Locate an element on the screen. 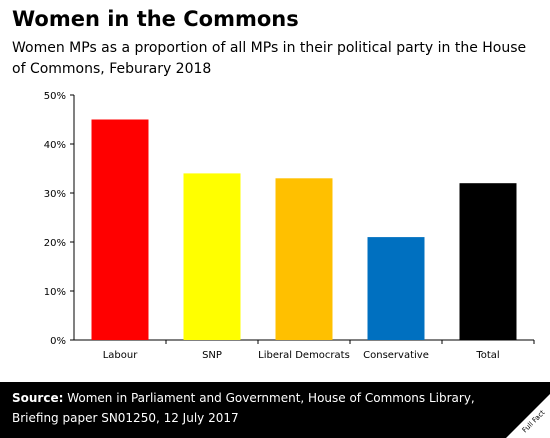 The image size is (550, 438). x-tick-label: Conservative is located at coordinates (396, 355).